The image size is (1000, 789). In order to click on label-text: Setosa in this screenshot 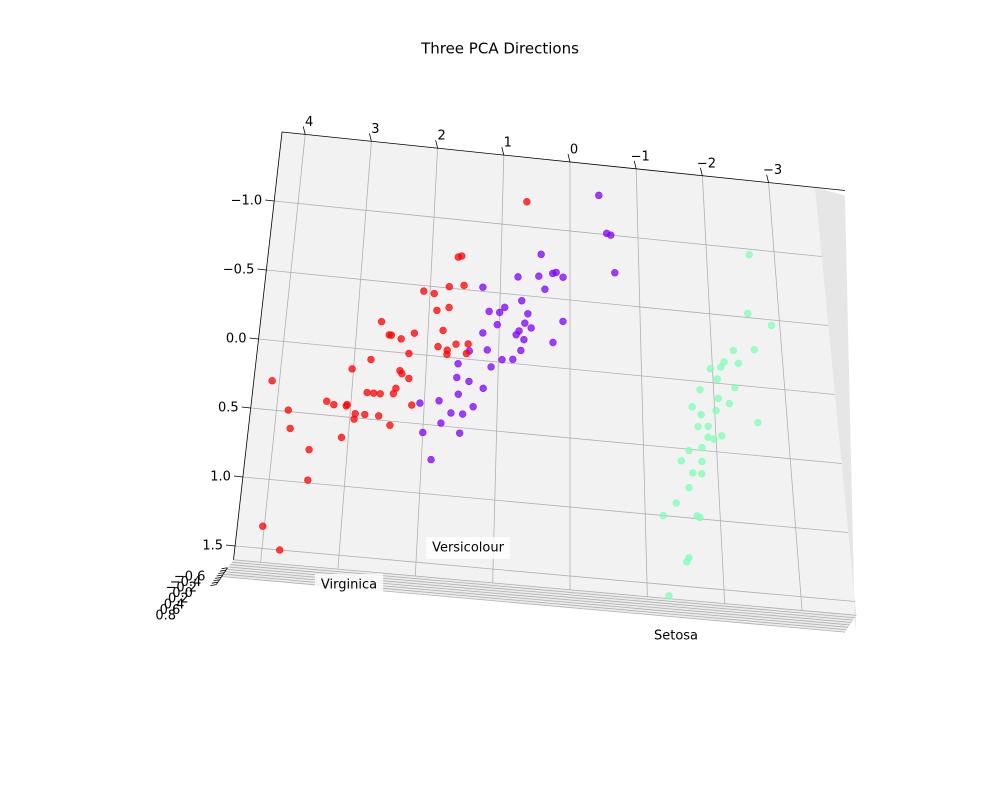, I will do `click(676, 636)`.